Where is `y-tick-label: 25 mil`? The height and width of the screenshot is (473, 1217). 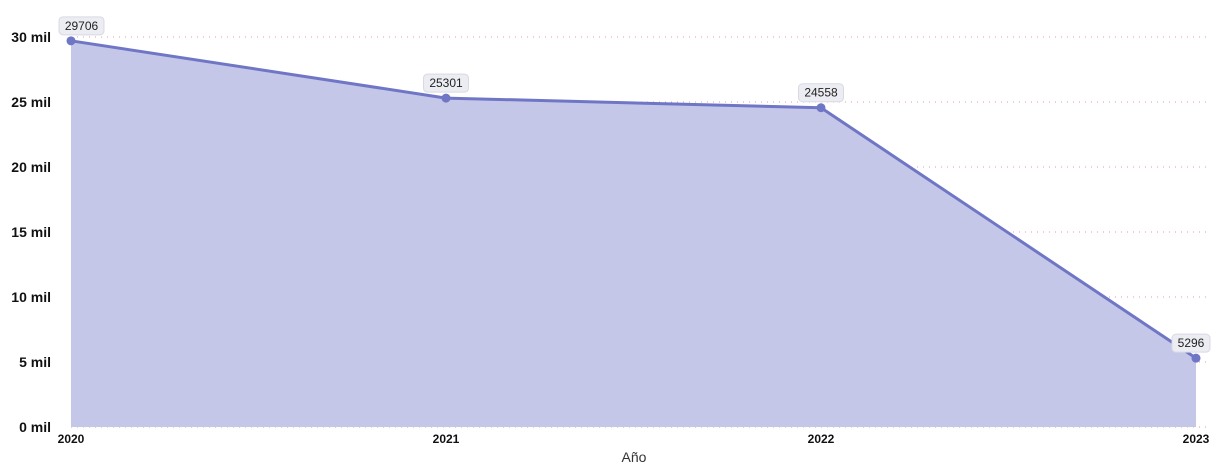
y-tick-label: 25 mil is located at coordinates (31, 102).